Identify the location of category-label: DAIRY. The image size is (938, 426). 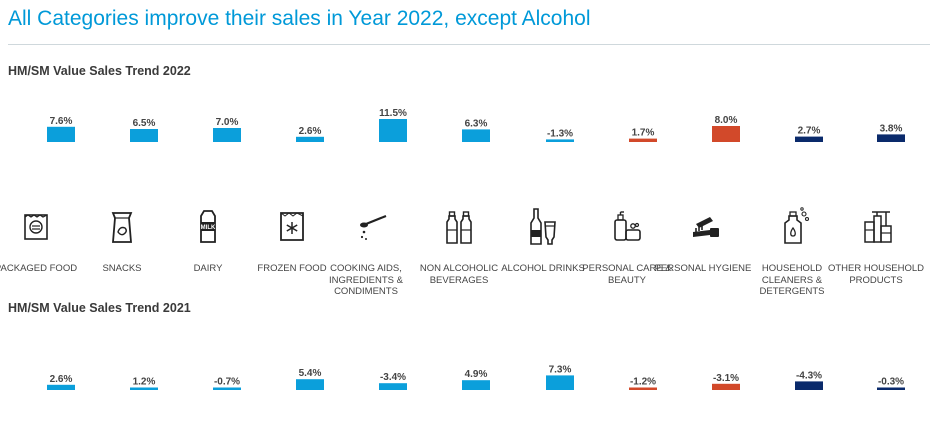
(208, 268).